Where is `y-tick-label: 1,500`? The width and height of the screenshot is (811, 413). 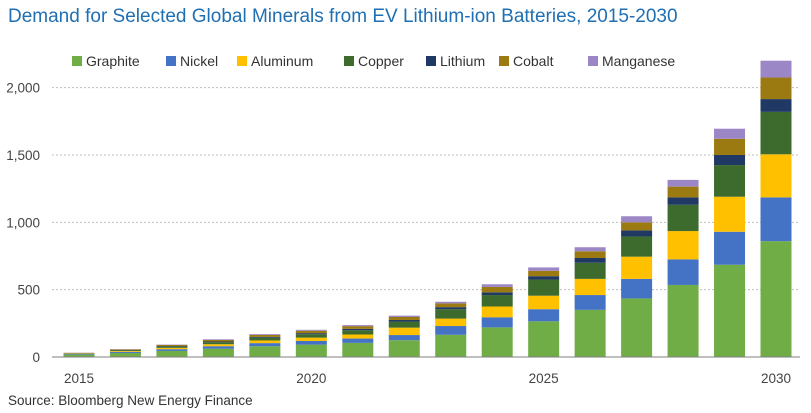 y-tick-label: 1,500 is located at coordinates (23, 155).